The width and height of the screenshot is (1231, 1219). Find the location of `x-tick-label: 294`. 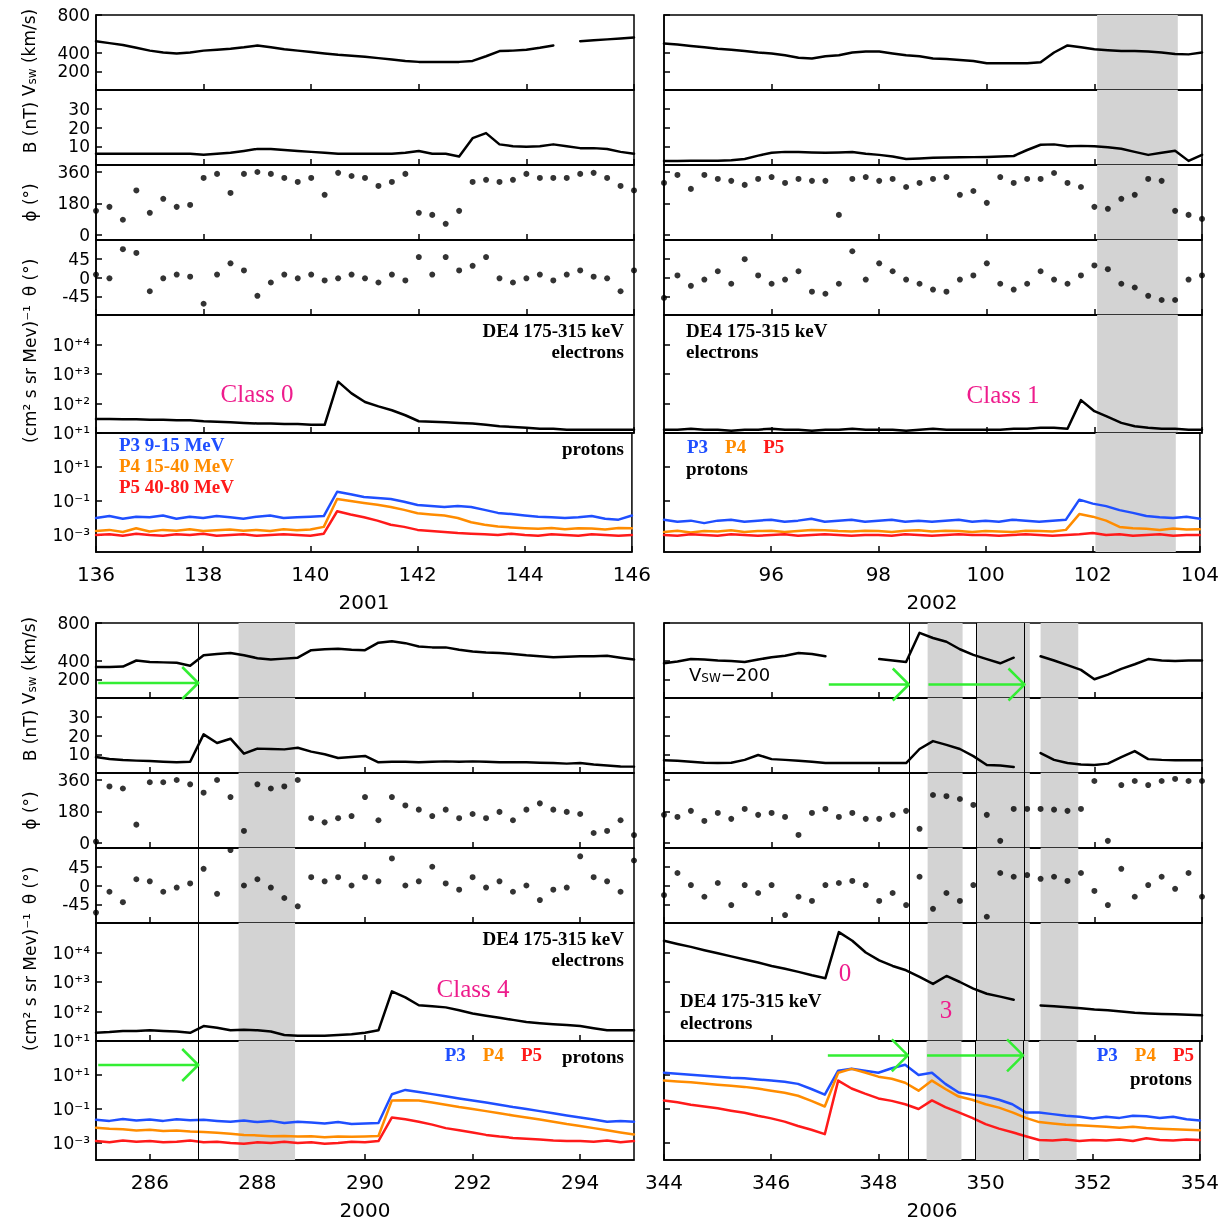

x-tick-label: 294 is located at coordinates (580, 1182).